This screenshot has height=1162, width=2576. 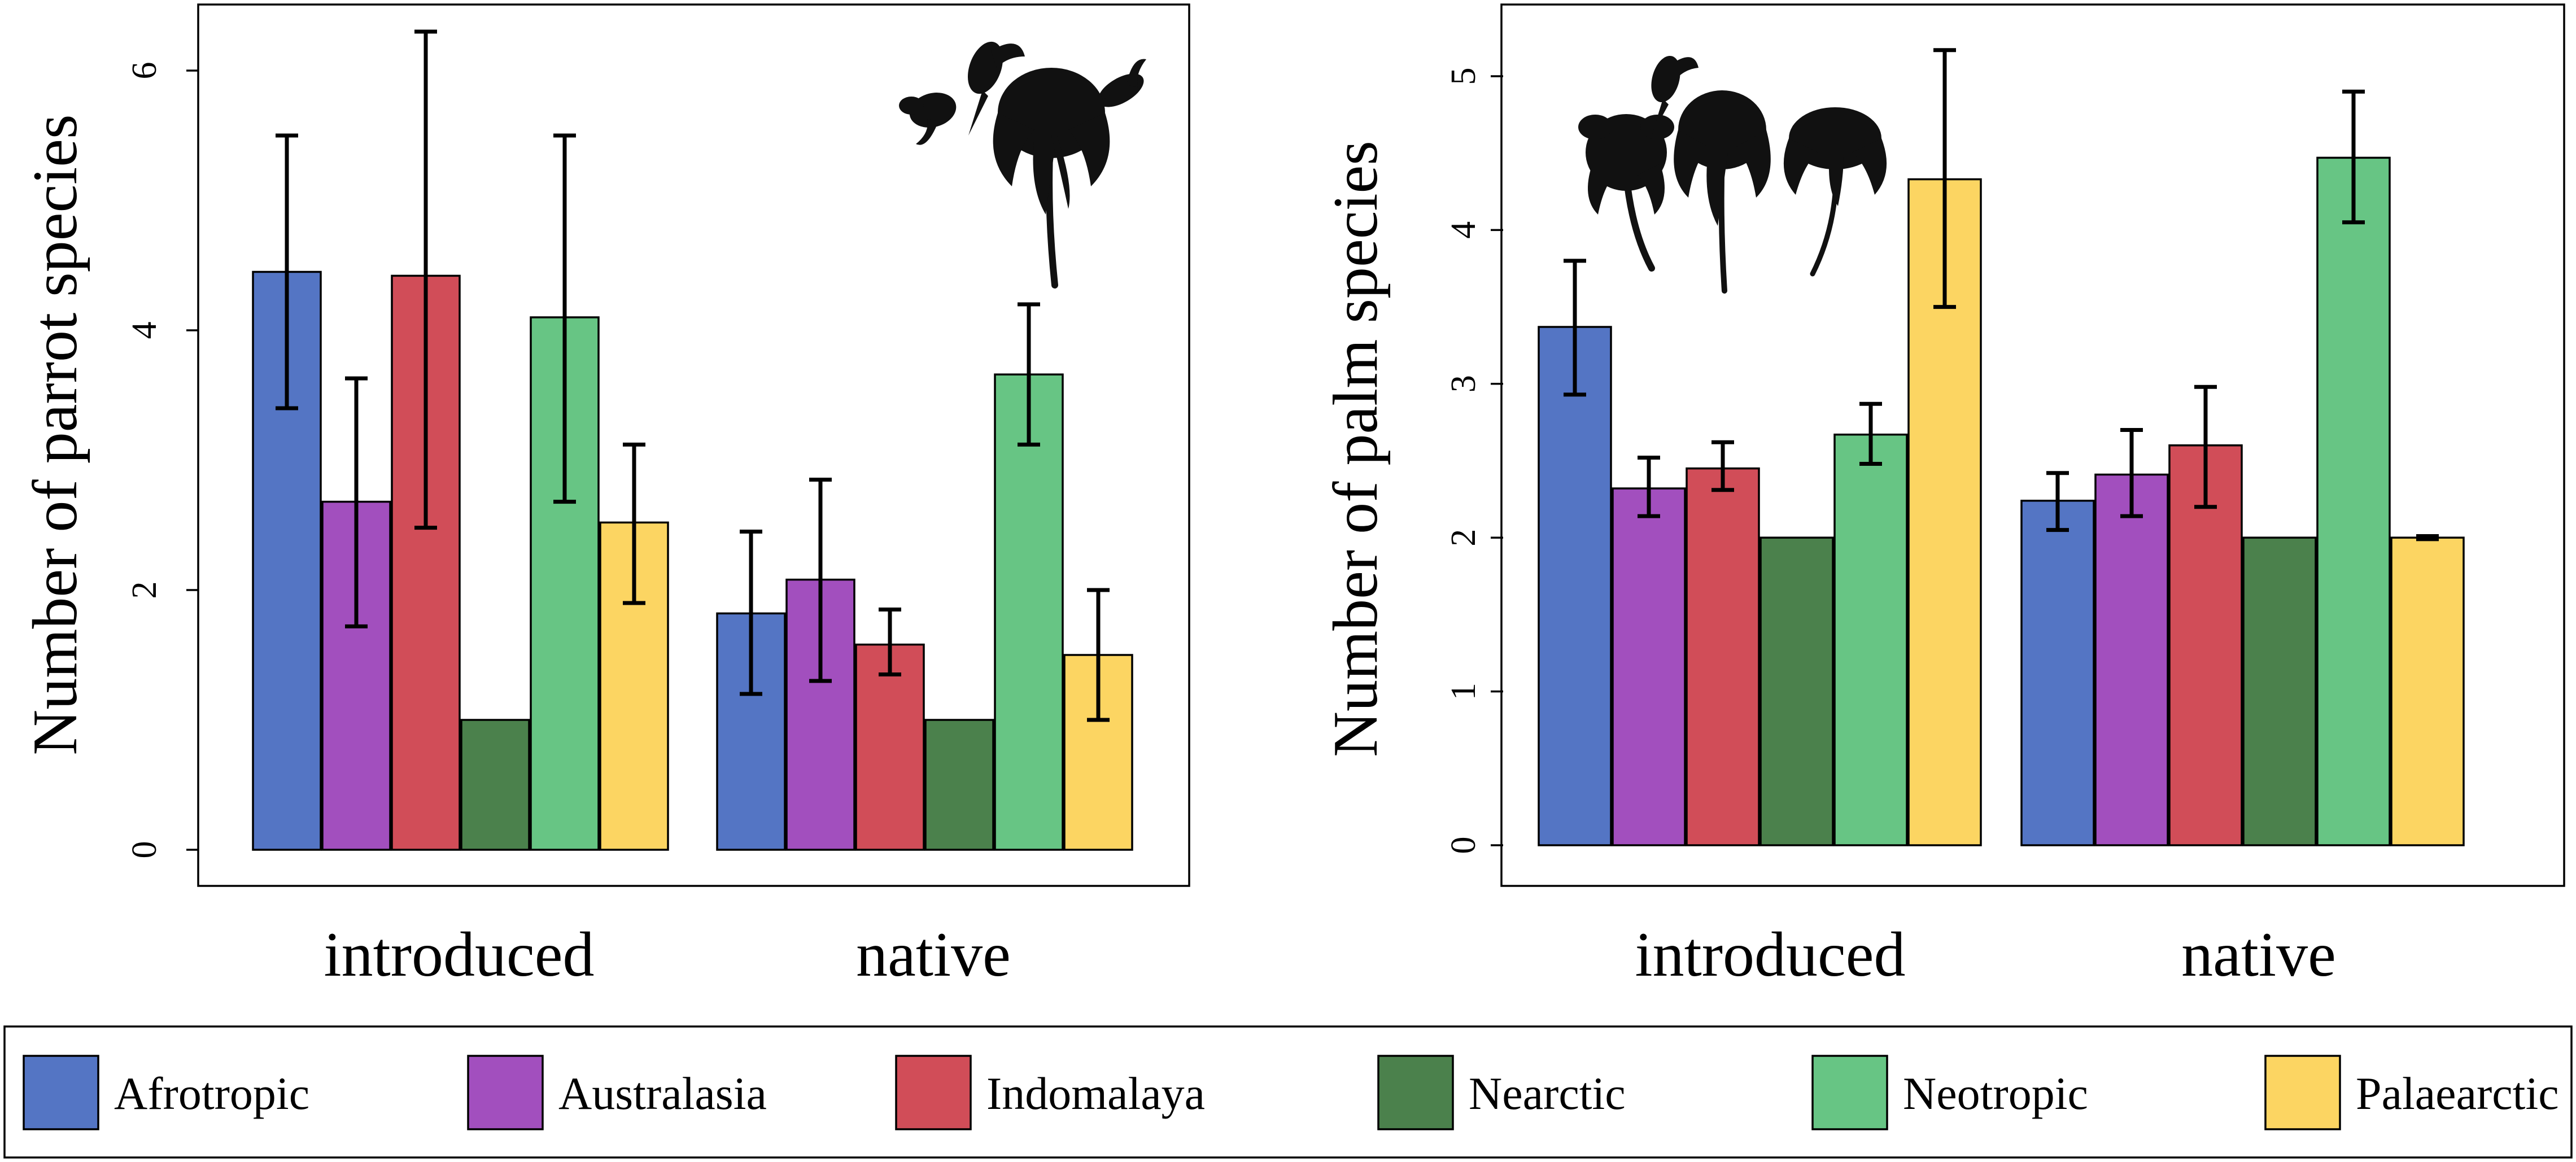 What do you see at coordinates (2205, 447) in the screenshot?
I see `palm-error-bar-native-indomalaya` at bounding box center [2205, 447].